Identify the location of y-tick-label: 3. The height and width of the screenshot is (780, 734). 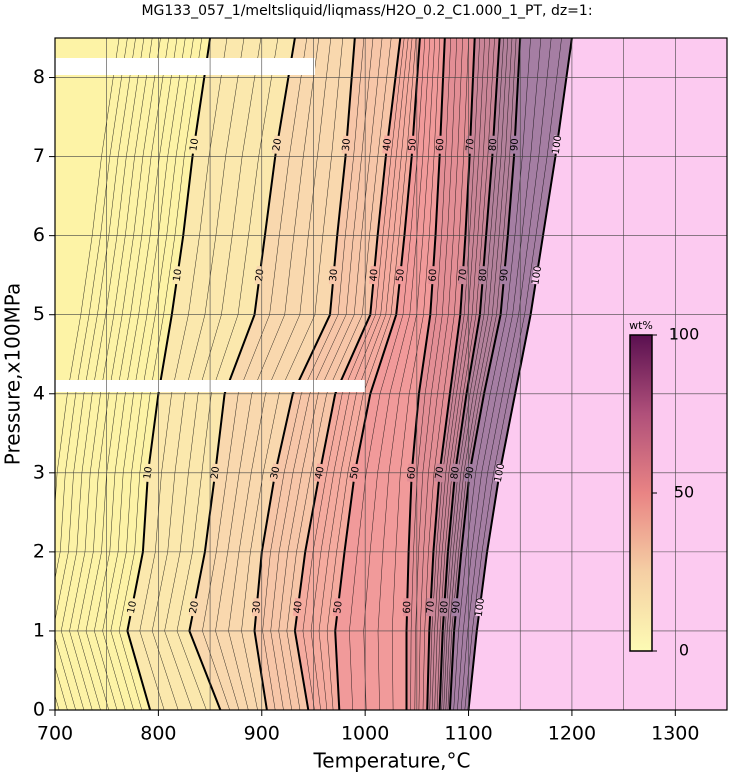
(39, 472).